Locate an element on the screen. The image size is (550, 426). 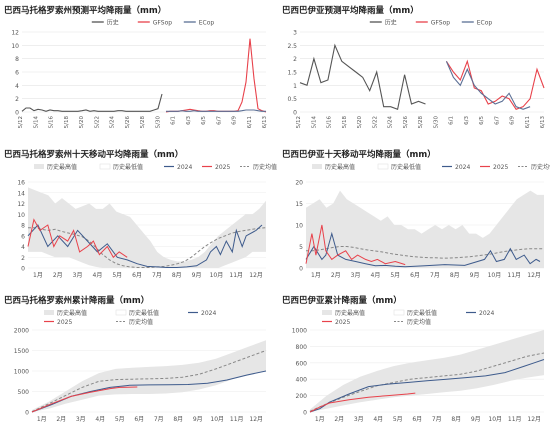
x-tick-label: 5/30 is located at coordinates (436, 122).